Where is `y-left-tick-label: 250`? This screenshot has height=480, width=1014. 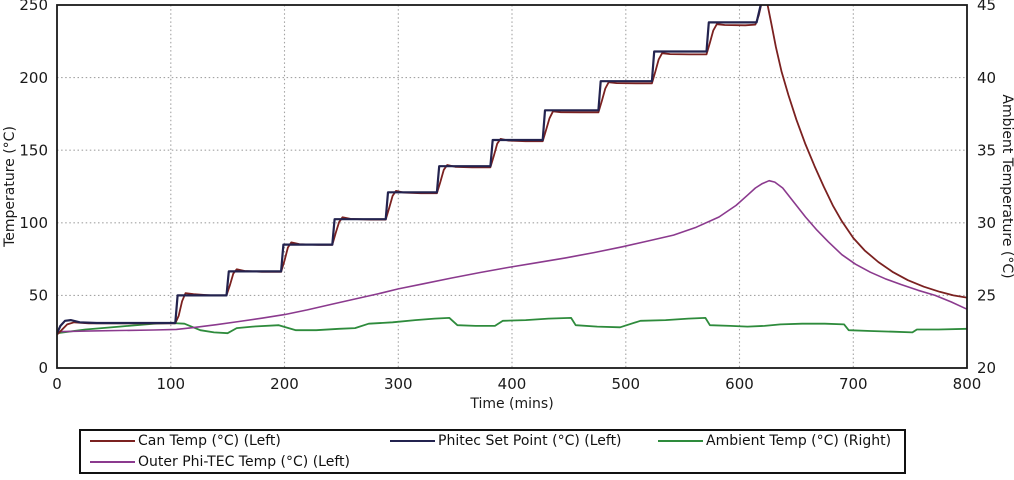 y-left-tick-label: 250 is located at coordinates (33, 7).